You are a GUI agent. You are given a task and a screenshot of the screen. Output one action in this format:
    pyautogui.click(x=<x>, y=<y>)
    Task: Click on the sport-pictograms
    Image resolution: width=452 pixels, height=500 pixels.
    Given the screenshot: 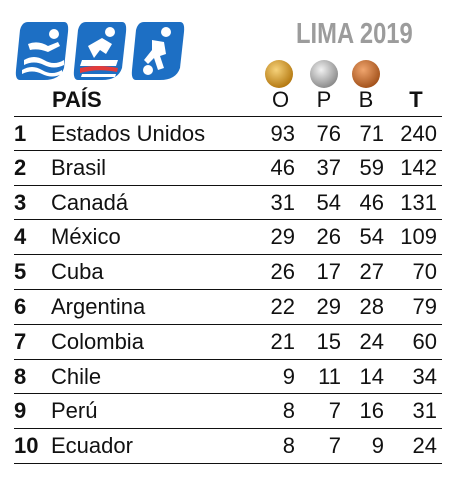 What is the action you would take?
    pyautogui.click(x=100, y=51)
    